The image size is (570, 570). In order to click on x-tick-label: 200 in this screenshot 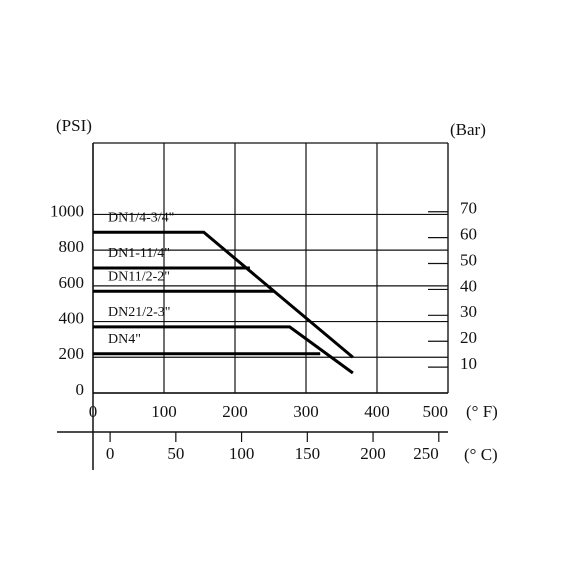, I will do `click(235, 411)`.